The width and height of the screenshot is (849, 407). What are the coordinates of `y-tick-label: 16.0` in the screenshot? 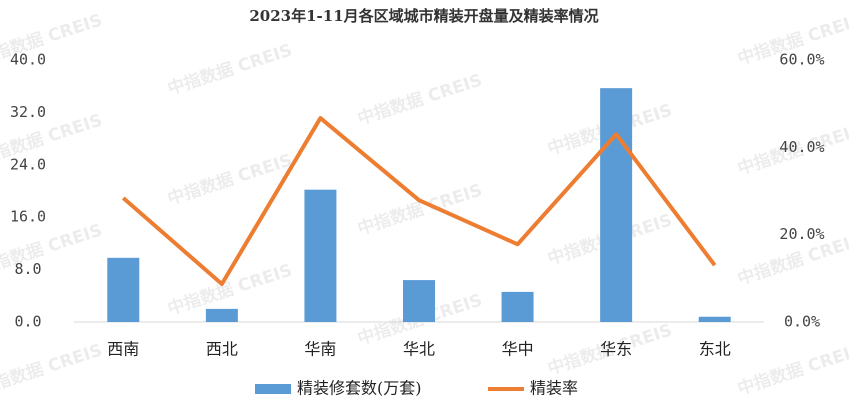 It's located at (28, 217).